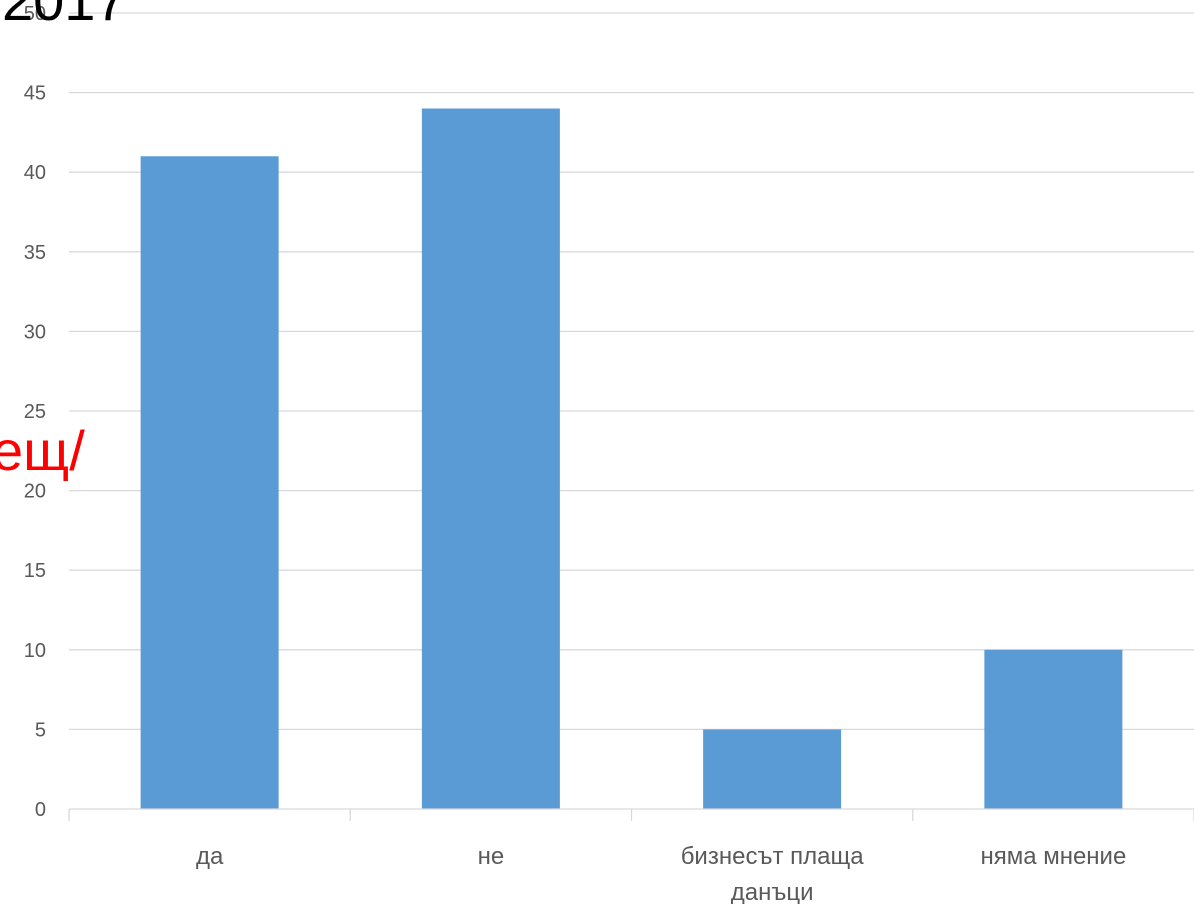 Image resolution: width=1194 pixels, height=909 pixels. What do you see at coordinates (631, 814) in the screenshot?
I see `x-axis` at bounding box center [631, 814].